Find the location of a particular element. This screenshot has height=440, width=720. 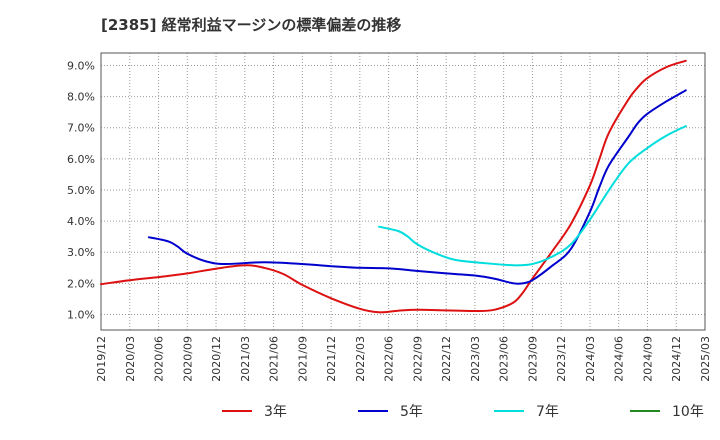

x-tick-label: 2023/06 is located at coordinates (504, 359).